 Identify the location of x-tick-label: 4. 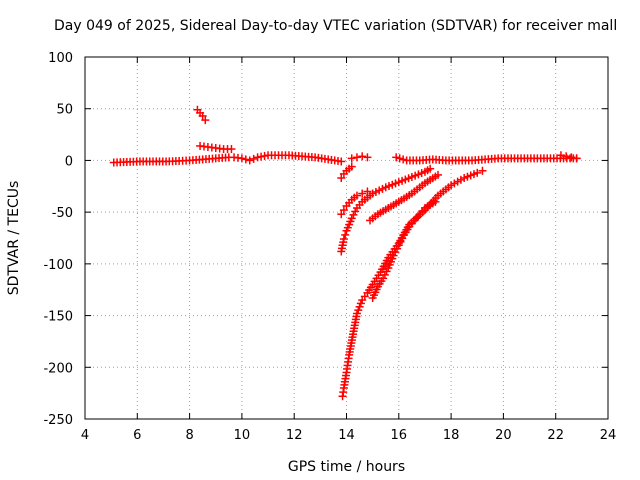
(85, 435).